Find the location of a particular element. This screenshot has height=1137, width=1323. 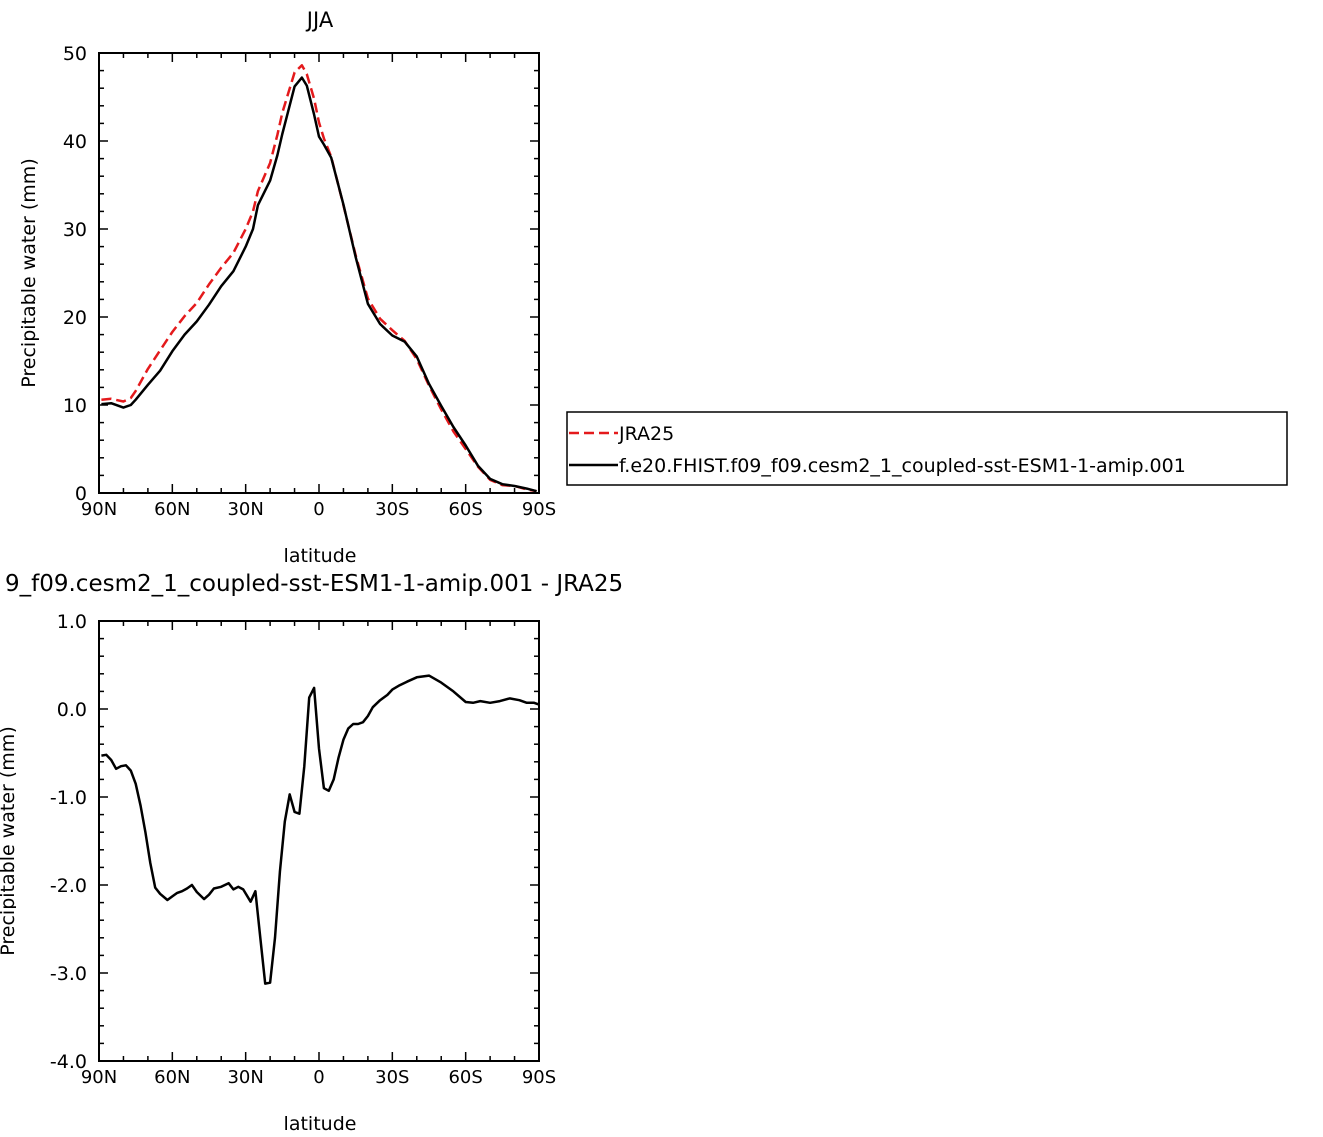

top-ytick-label: 40 is located at coordinates (75, 142).